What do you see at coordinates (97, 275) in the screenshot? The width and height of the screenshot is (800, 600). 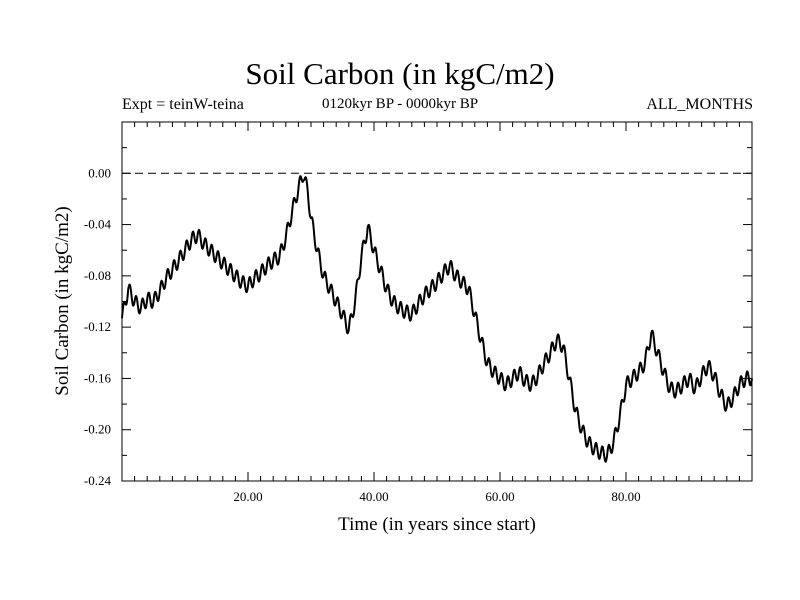 I see `y-tick-label: -0.08` at bounding box center [97, 275].